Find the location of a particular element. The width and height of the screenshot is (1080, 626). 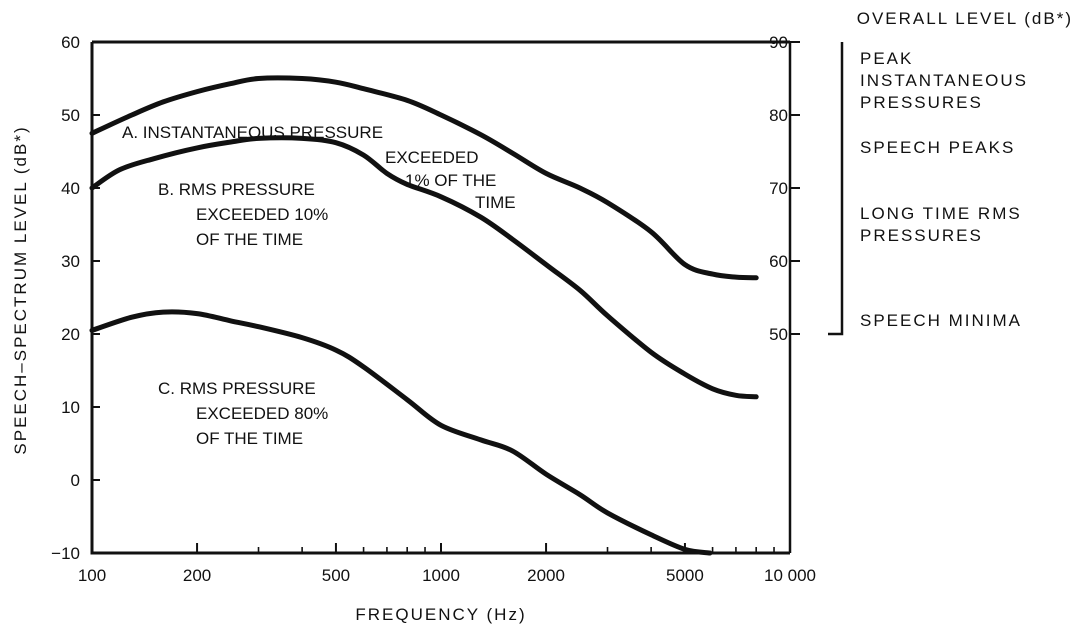

series-b-label: B. RMS PRESSURE is located at coordinates (236, 189).